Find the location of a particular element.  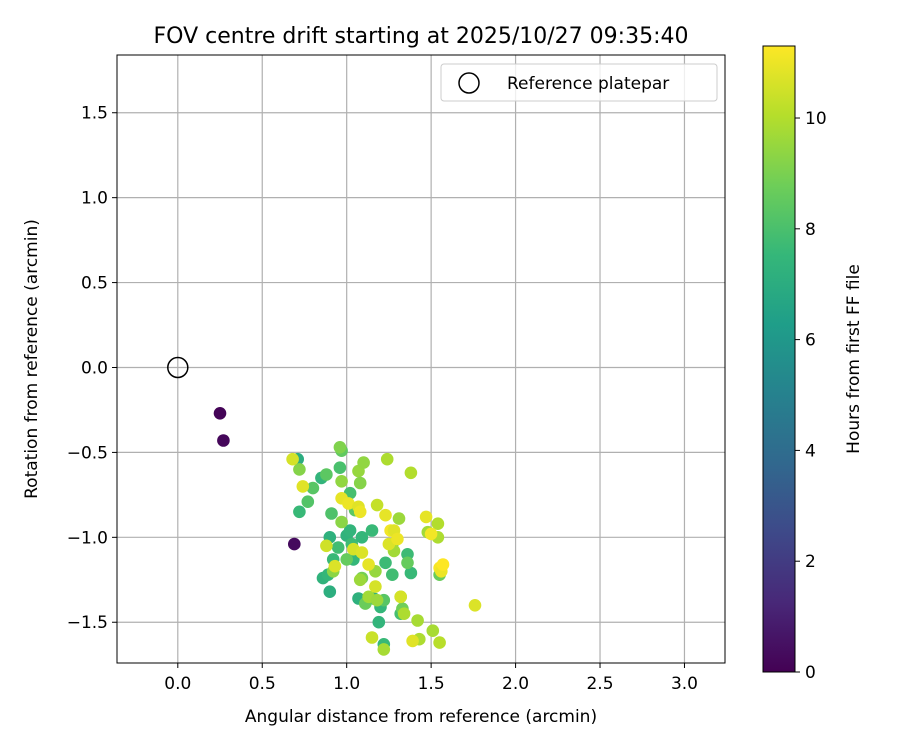

x-tick-label: 2.5 is located at coordinates (599, 684).